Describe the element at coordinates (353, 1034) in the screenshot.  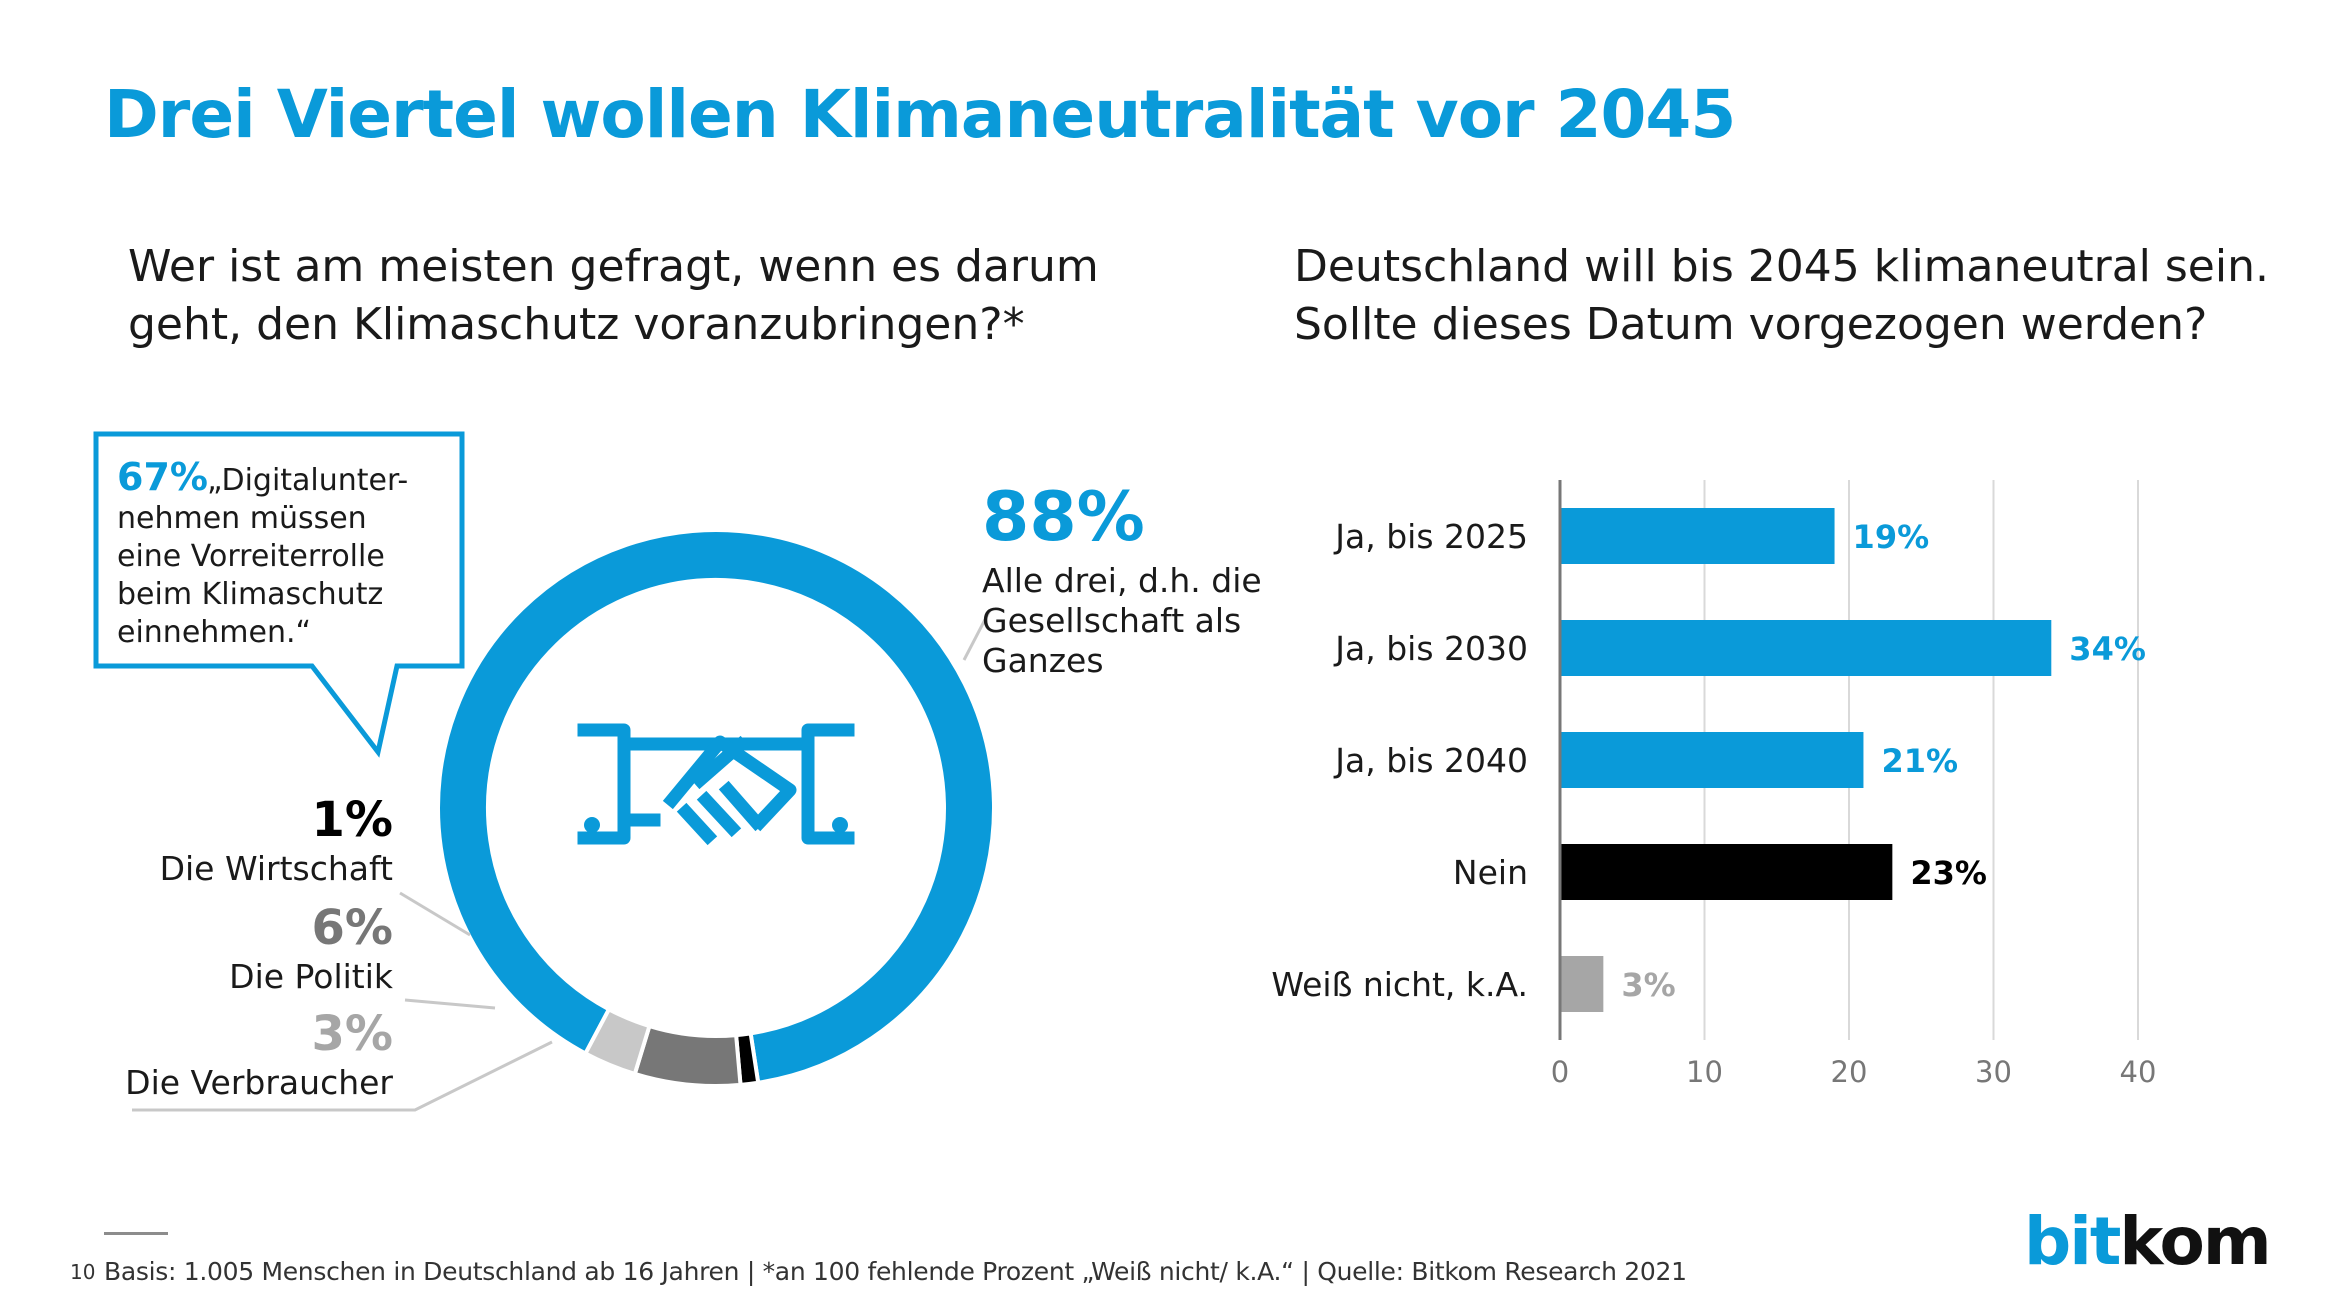
I see `donut-value-label-verbraucher: 3%` at that location.